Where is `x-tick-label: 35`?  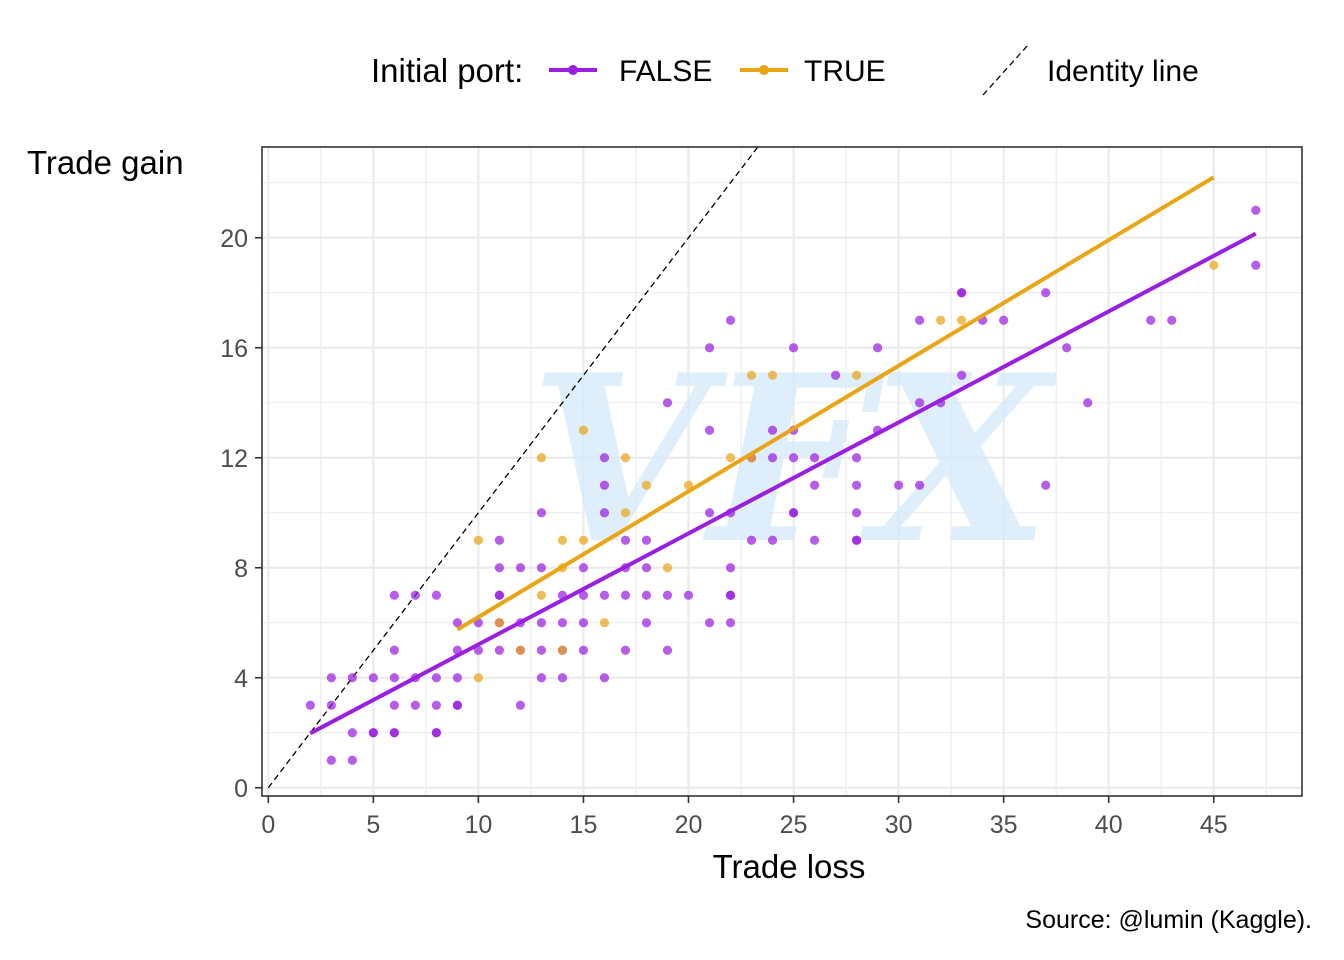 x-tick-label: 35 is located at coordinates (1004, 825).